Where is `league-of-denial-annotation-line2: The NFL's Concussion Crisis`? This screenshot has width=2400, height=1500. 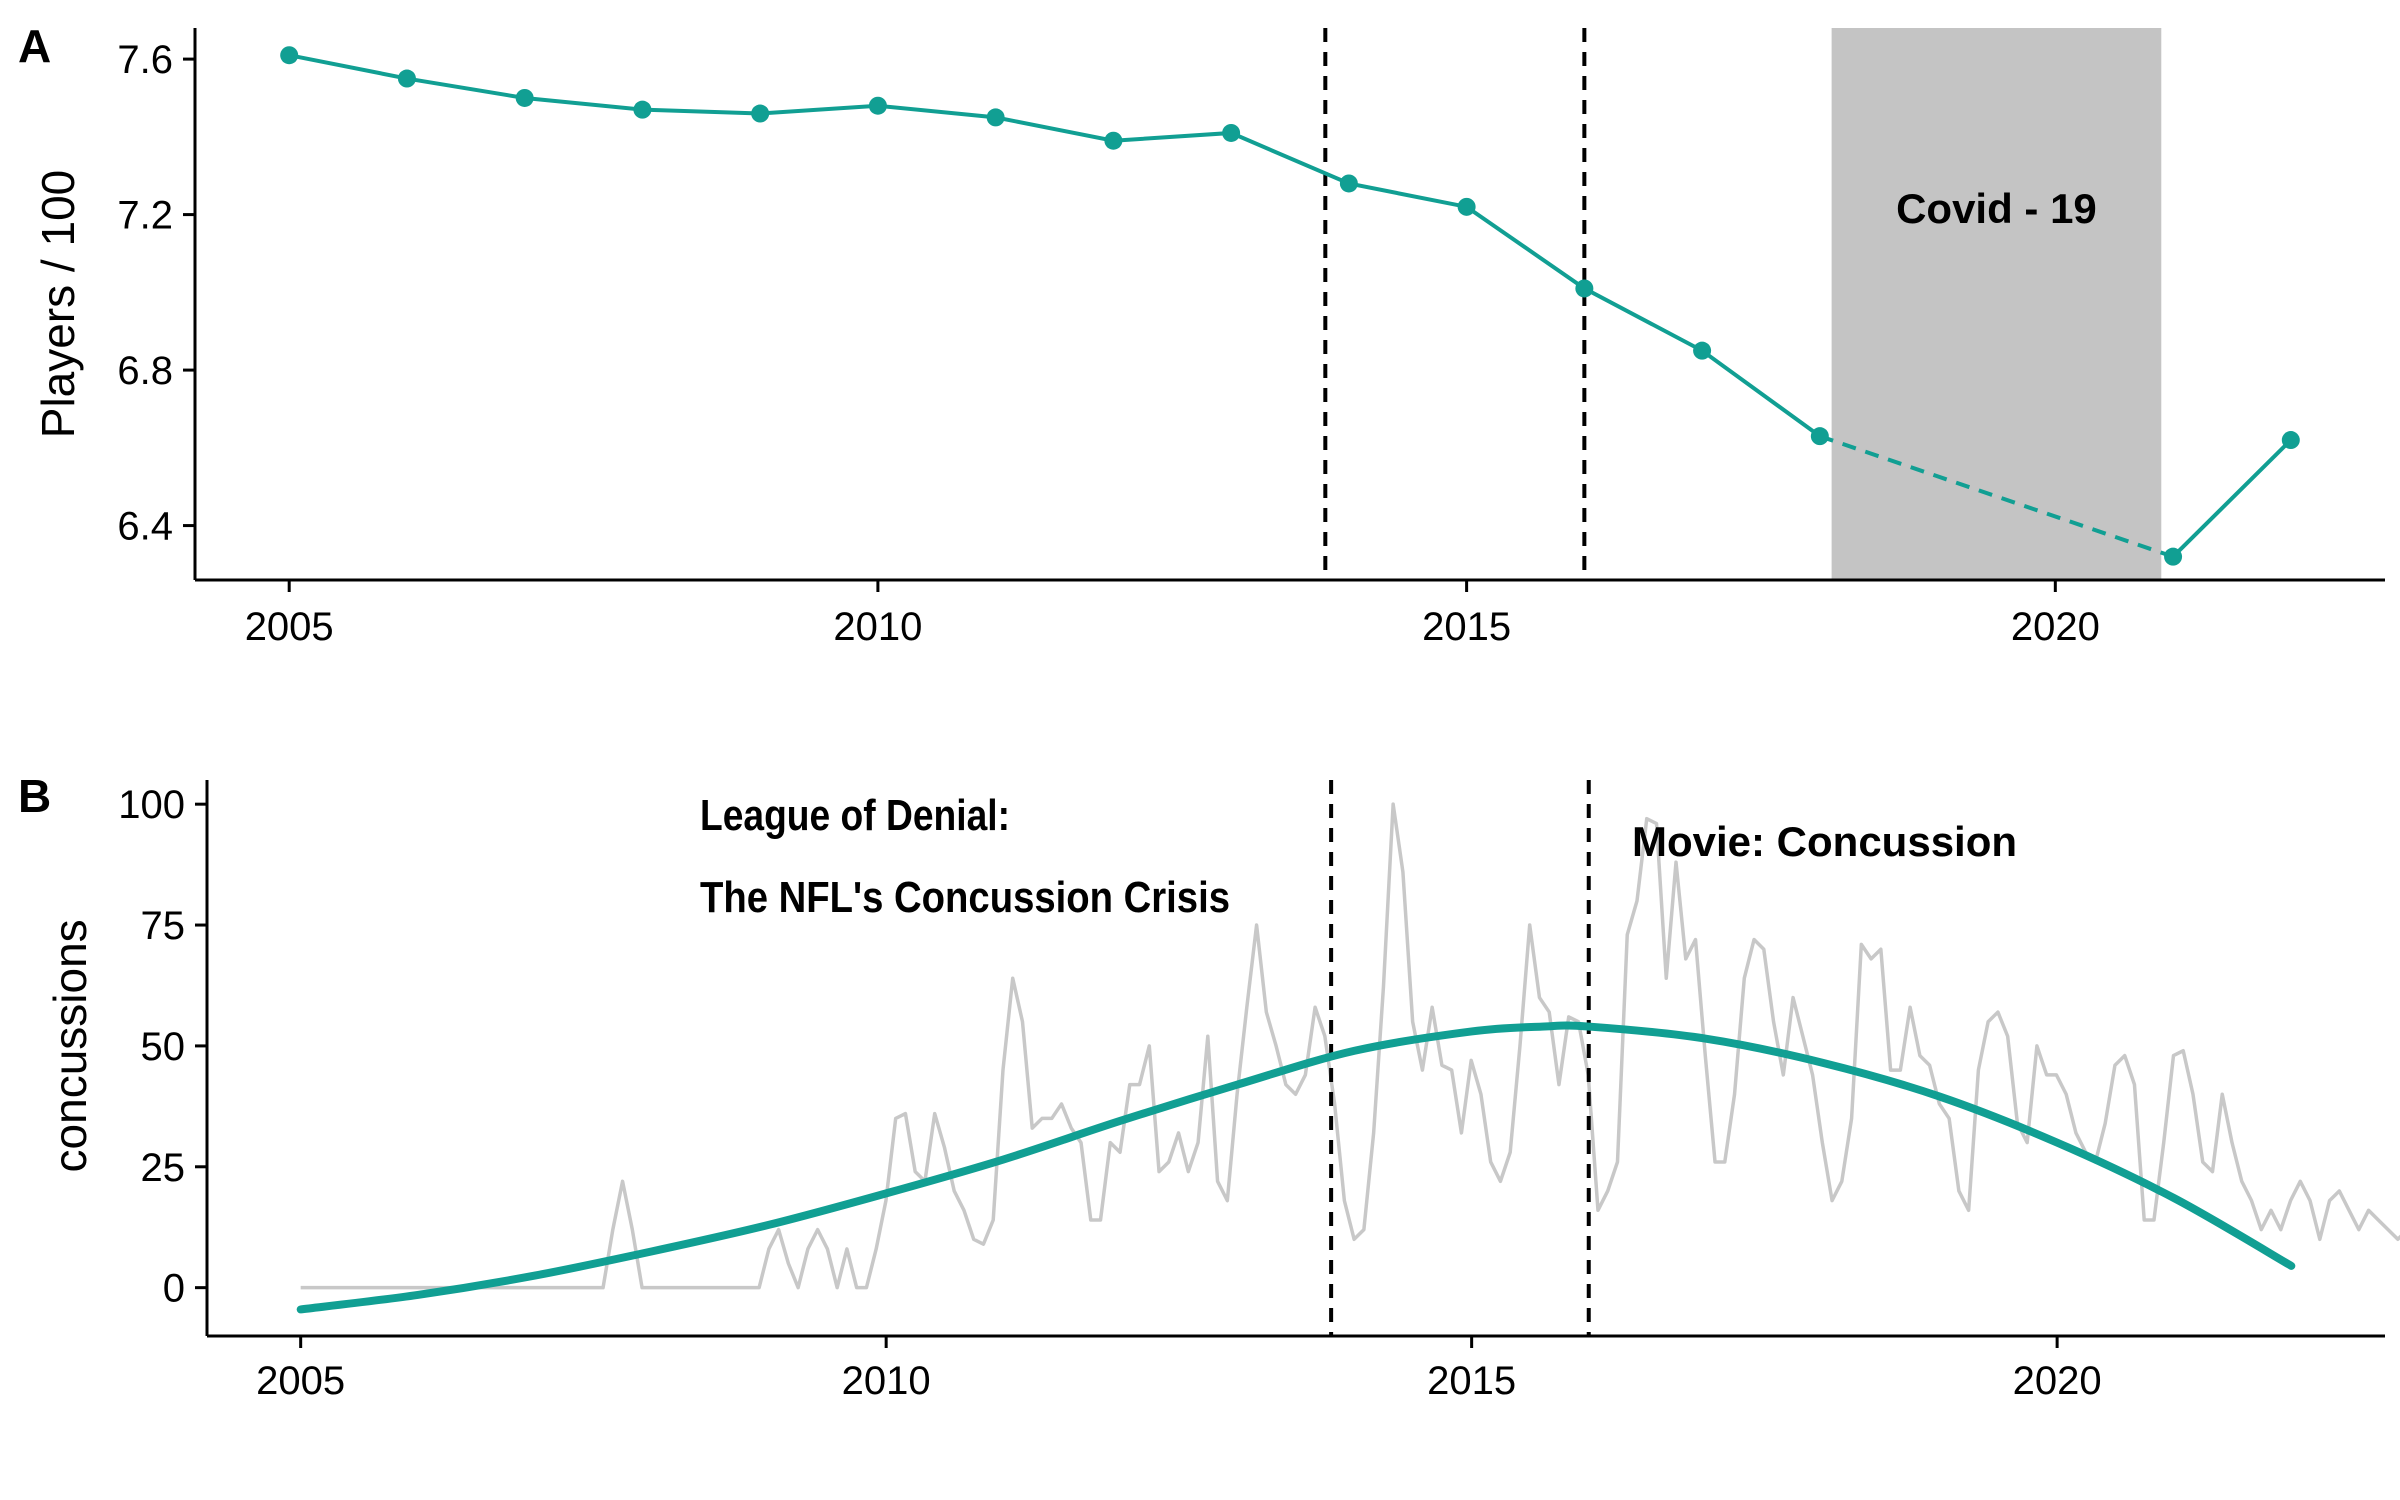 league-of-denial-annotation-line2: The NFL's Concussion Crisis is located at coordinates (965, 897).